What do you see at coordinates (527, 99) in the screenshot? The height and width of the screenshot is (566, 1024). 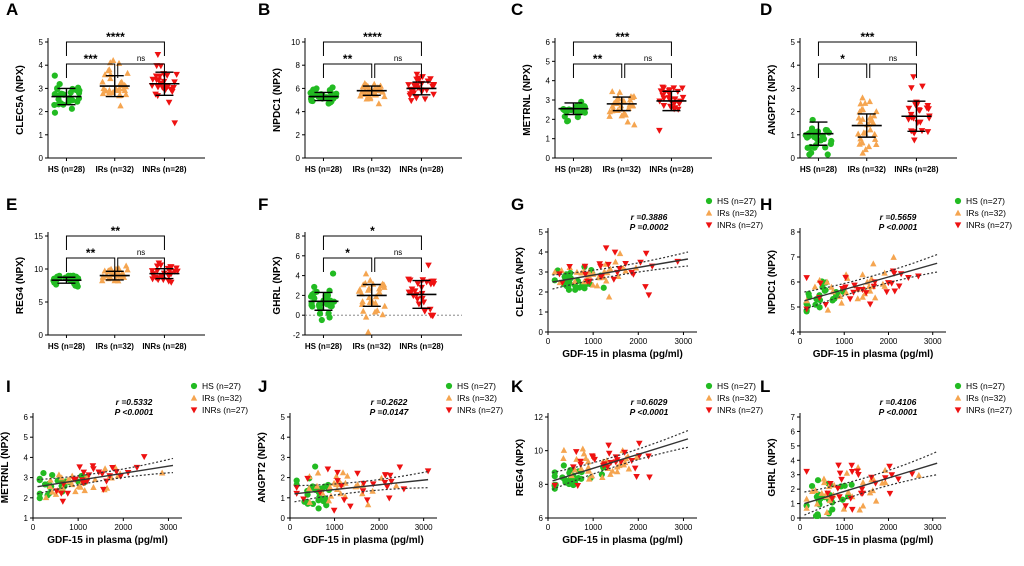 I see `y-axis-label: METRNL (NPX)` at bounding box center [527, 99].